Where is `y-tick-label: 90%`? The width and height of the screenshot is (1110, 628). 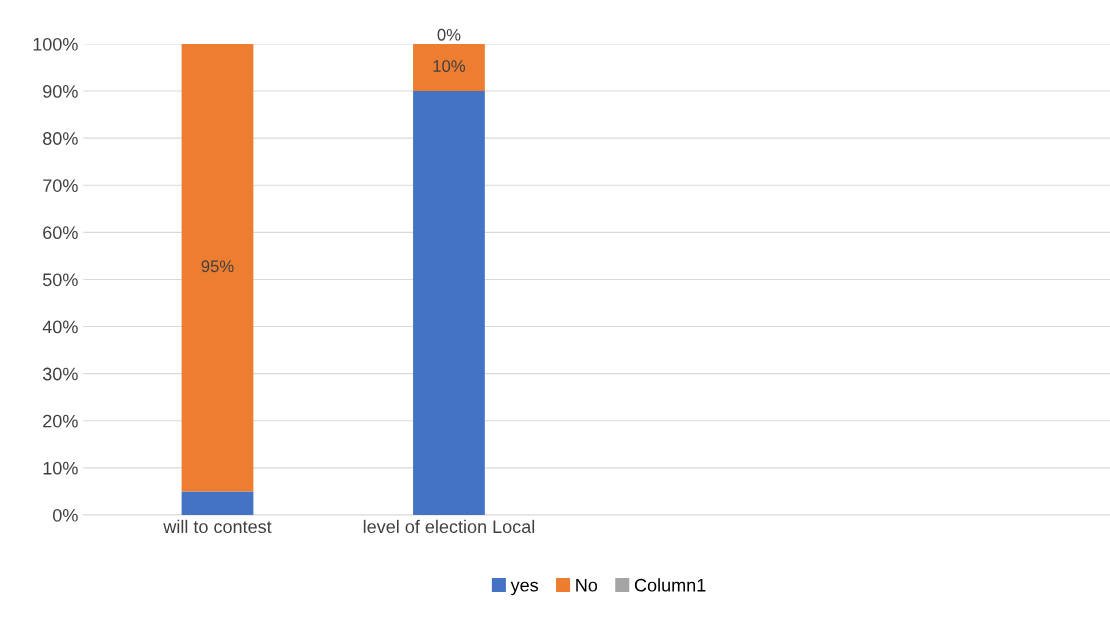
y-tick-label: 90% is located at coordinates (60, 91).